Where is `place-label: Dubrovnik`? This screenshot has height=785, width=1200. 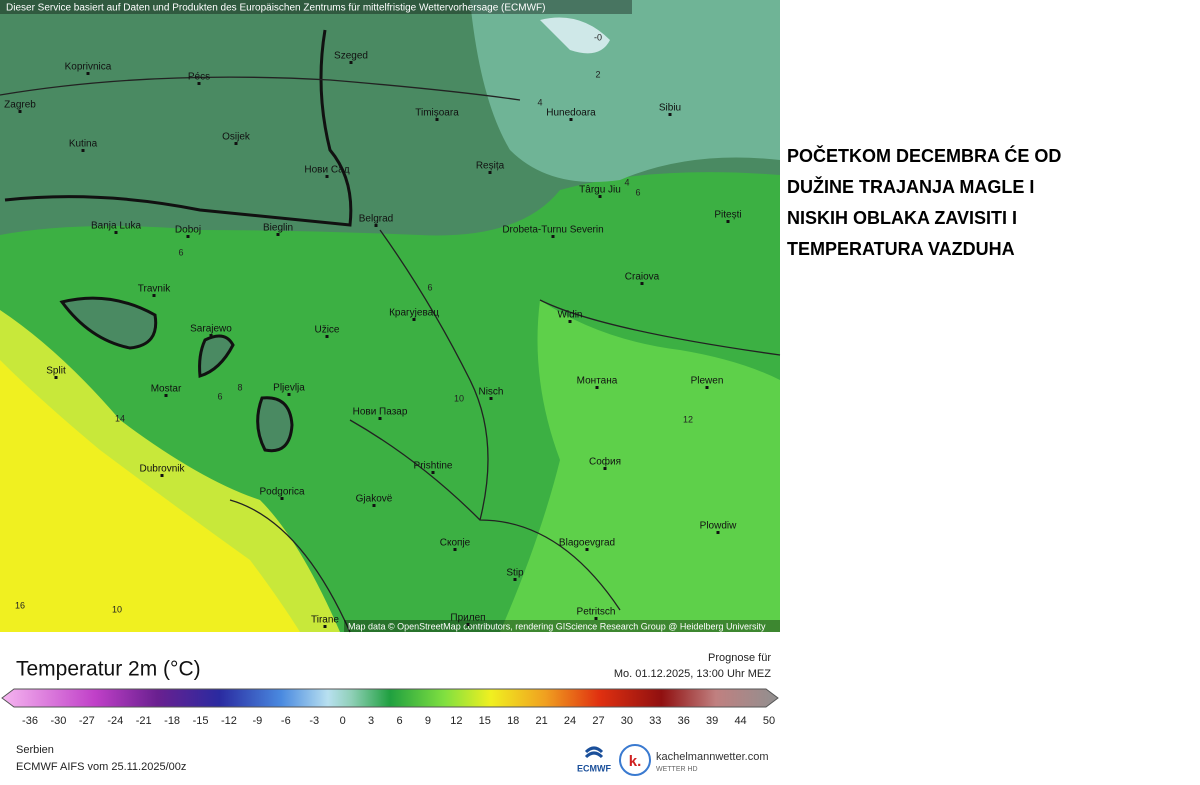
place-label: Dubrovnik is located at coordinates (162, 469).